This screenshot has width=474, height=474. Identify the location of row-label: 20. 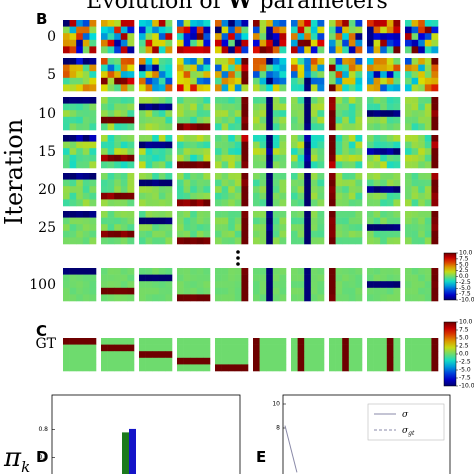
(47, 190).